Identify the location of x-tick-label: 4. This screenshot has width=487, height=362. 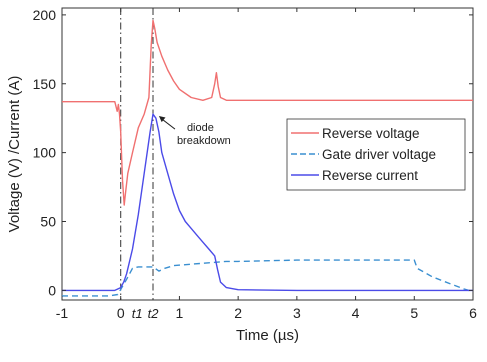
(356, 313).